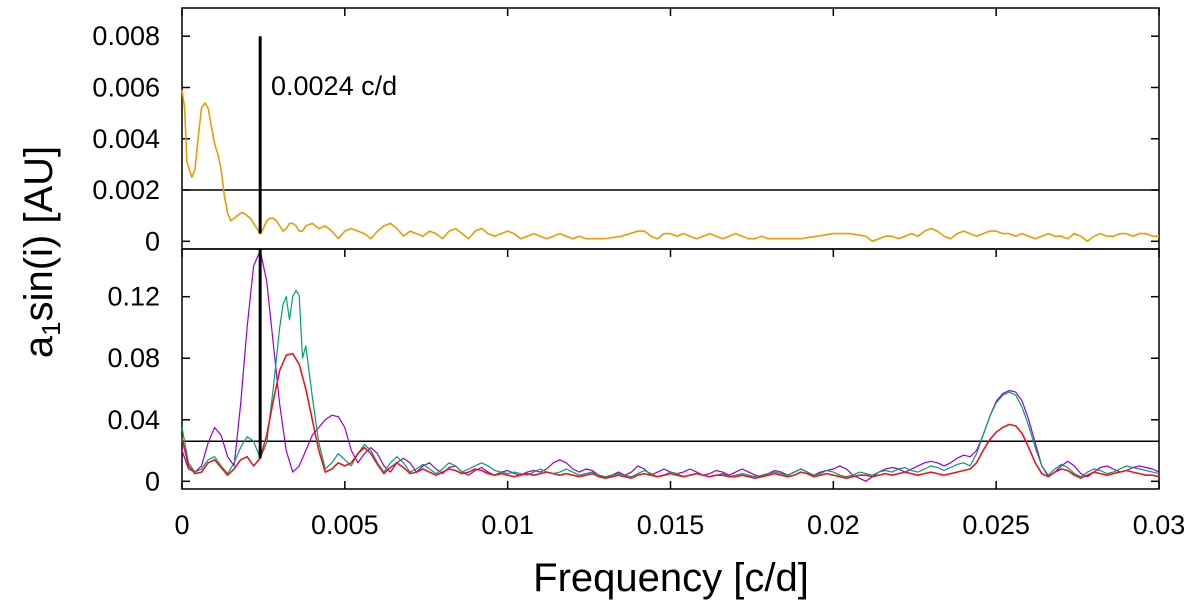 This screenshot has height=610, width=1200. I want to click on top-y-tick-label: 0.004, so click(126, 139).